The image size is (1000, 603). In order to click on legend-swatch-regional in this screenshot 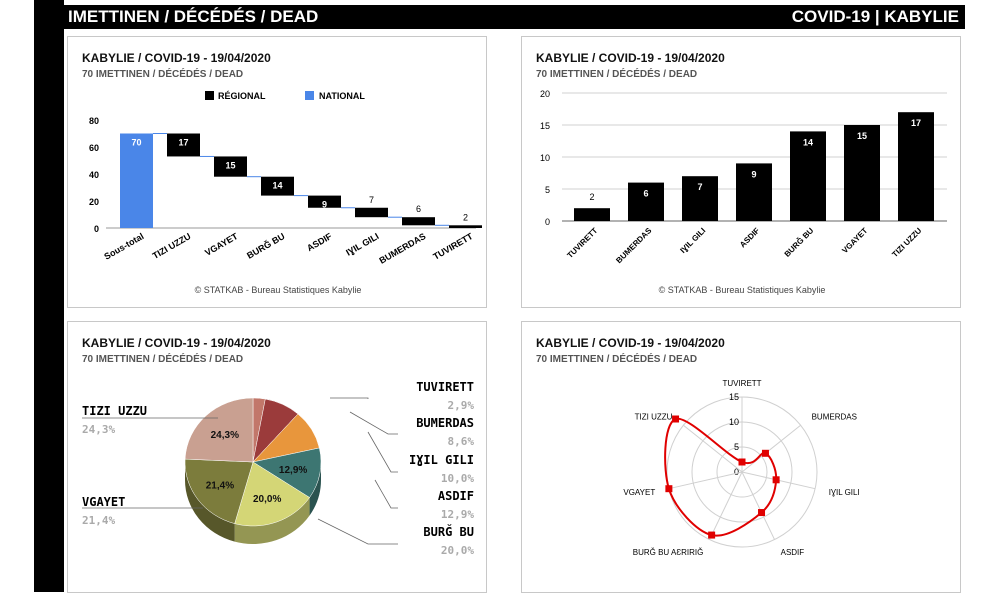, I will do `click(209, 95)`.